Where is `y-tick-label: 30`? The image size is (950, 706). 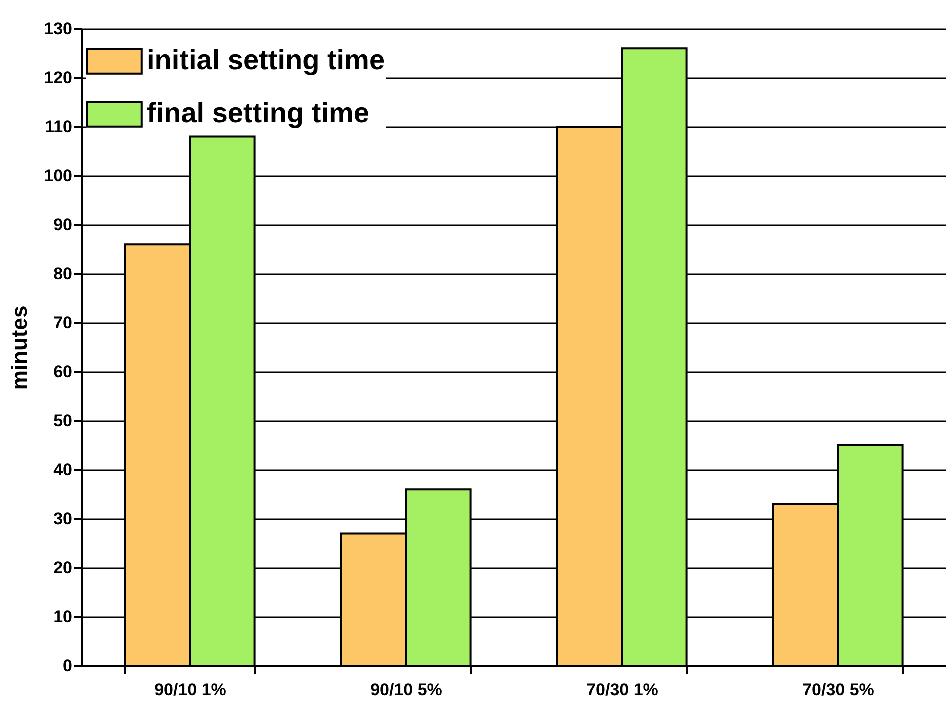 y-tick-label: 30 is located at coordinates (63, 519).